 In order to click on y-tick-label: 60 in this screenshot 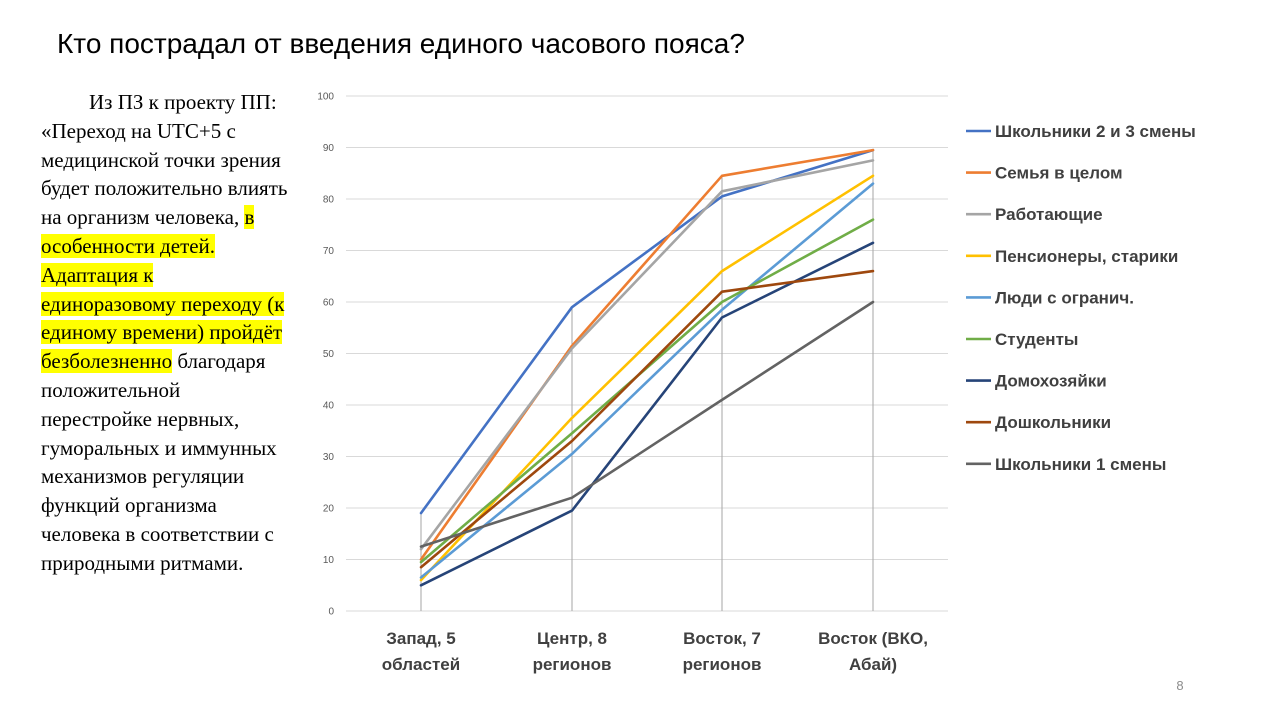, I will do `click(329, 303)`.